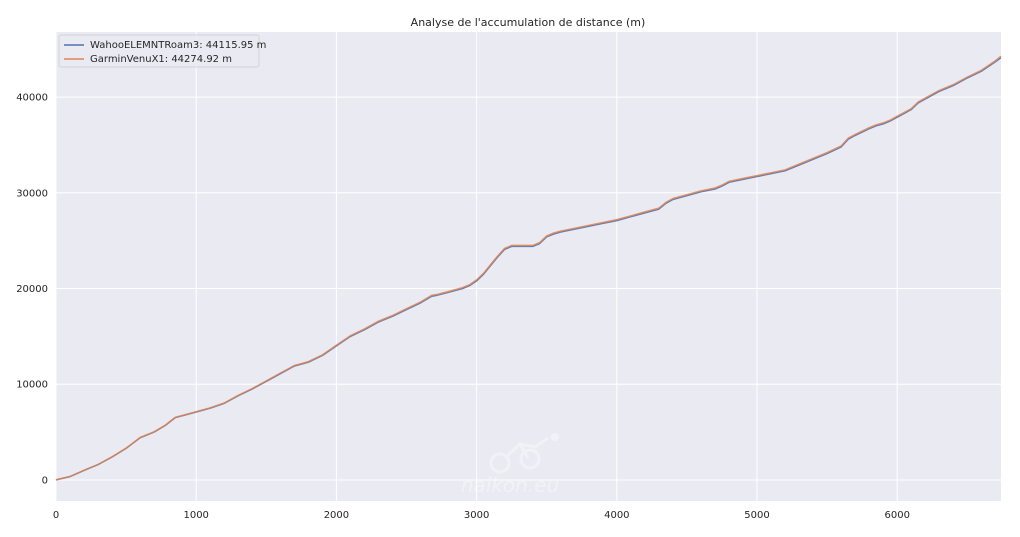  Describe the element at coordinates (195, 515) in the screenshot. I see `x-tick-label: 1000` at that location.